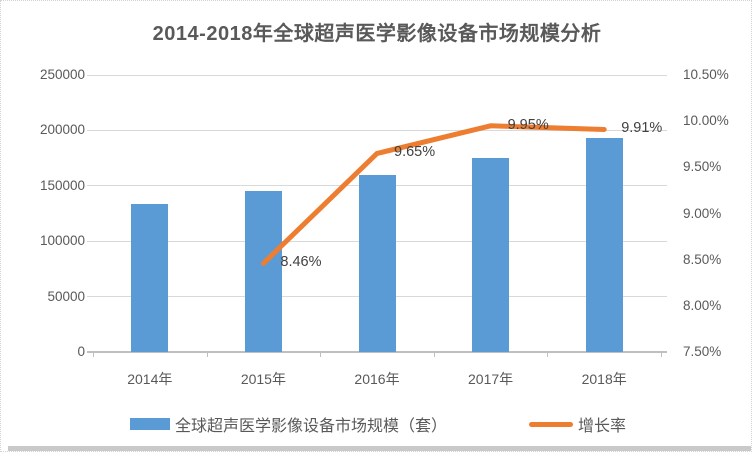 This screenshot has height=452, width=752. What do you see at coordinates (491, 254) in the screenshot?
I see `bar-2017年` at bounding box center [491, 254].